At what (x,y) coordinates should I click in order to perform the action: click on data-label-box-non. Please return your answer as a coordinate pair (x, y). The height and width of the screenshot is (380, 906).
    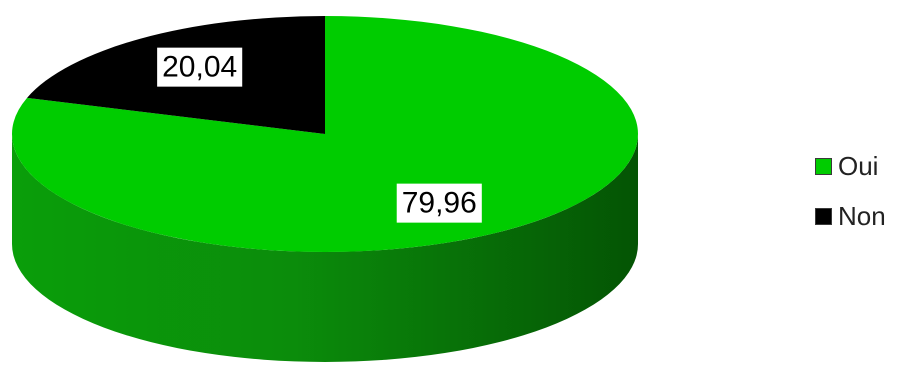
    Looking at the image, I should click on (200, 67).